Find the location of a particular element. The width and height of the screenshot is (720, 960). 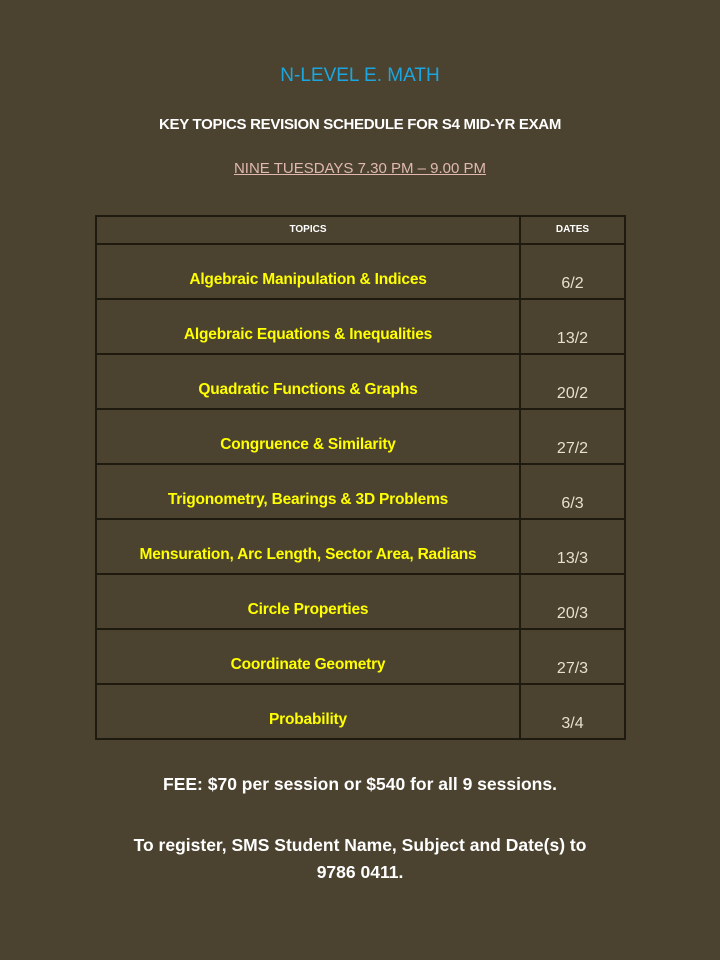

header-topics: TOPICS is located at coordinates (308, 230).